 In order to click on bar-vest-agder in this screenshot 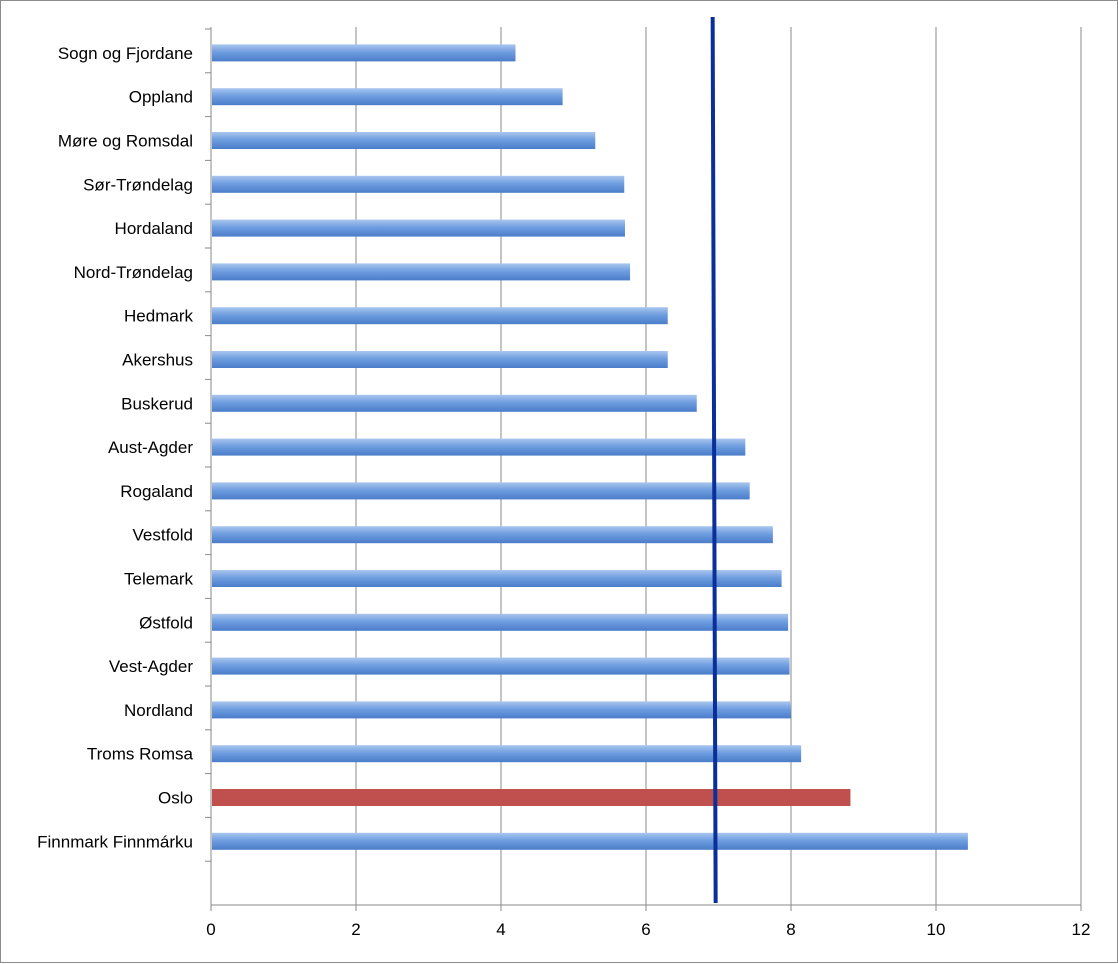, I will do `click(501, 666)`.